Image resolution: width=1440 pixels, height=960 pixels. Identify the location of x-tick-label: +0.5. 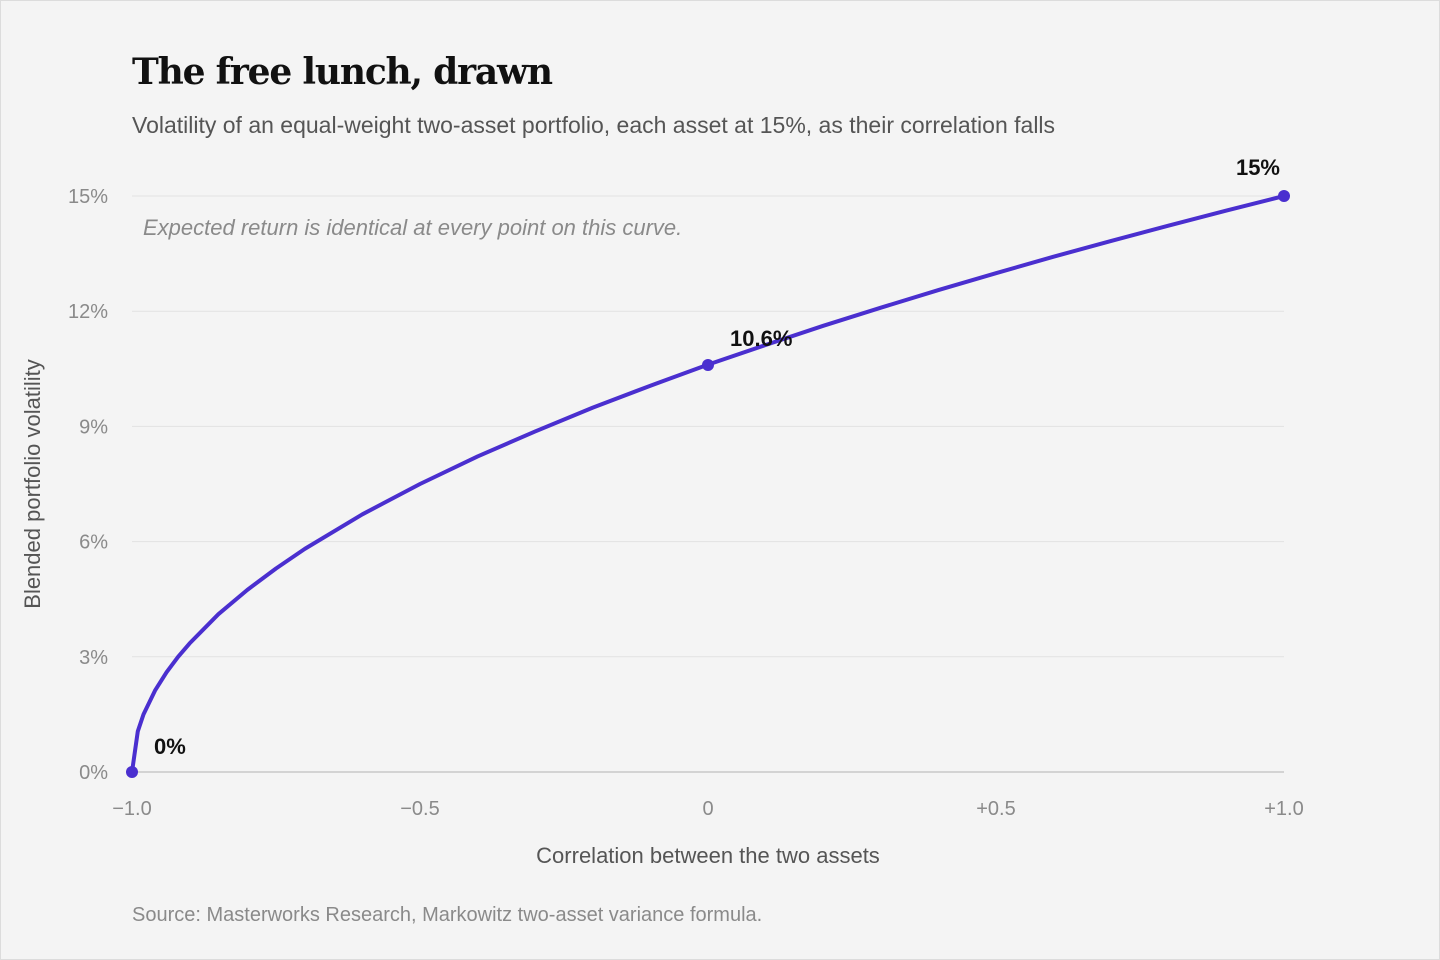
(995, 809).